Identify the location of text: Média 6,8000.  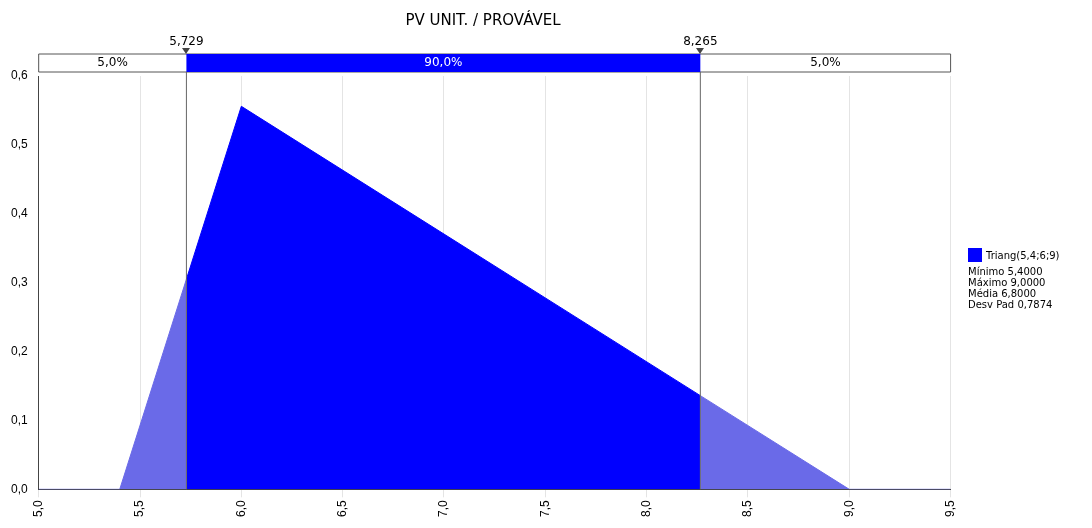
(1003, 293).